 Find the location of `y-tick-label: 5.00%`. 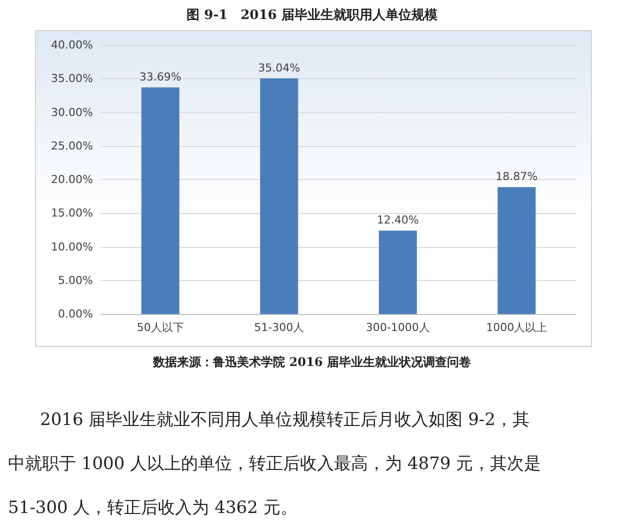

y-tick-label: 5.00% is located at coordinates (75, 280).